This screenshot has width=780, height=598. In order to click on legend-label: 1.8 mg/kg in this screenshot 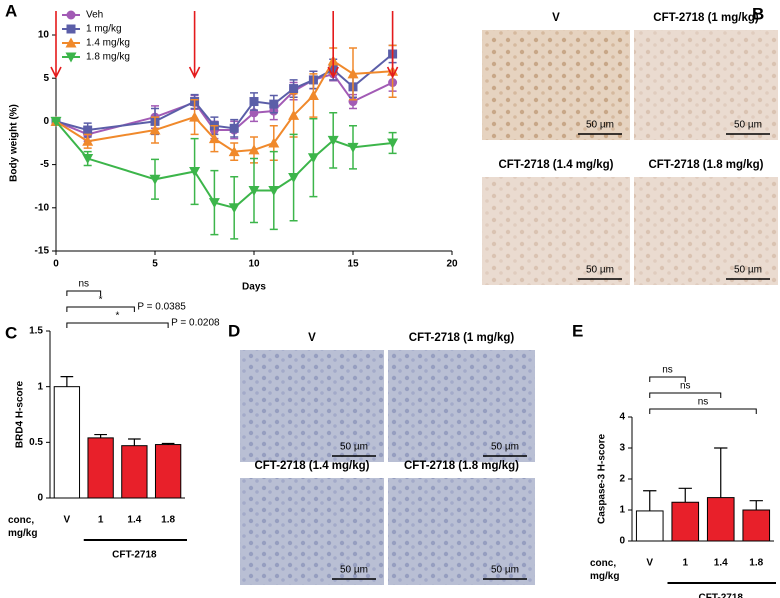, I will do `click(108, 57)`.